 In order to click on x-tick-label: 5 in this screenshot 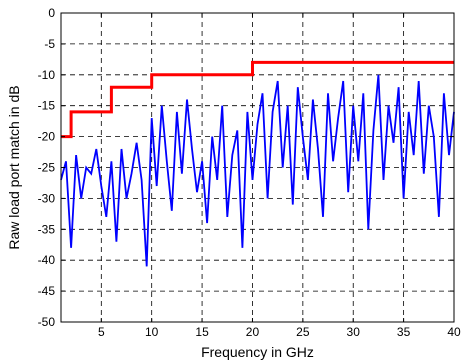, I will do `click(101, 332)`.